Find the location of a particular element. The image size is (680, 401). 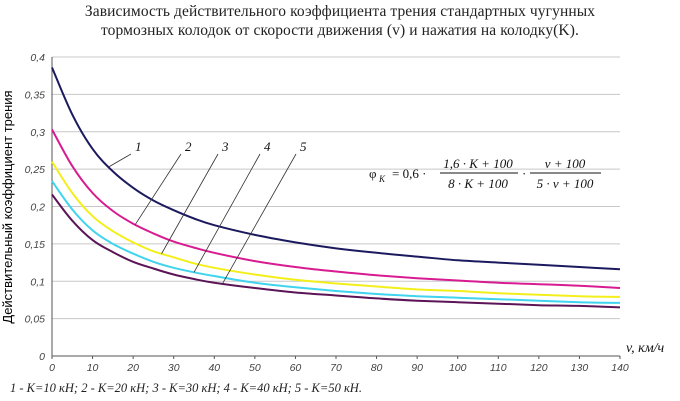

y-tick-label: 0,1 is located at coordinates (37, 282).